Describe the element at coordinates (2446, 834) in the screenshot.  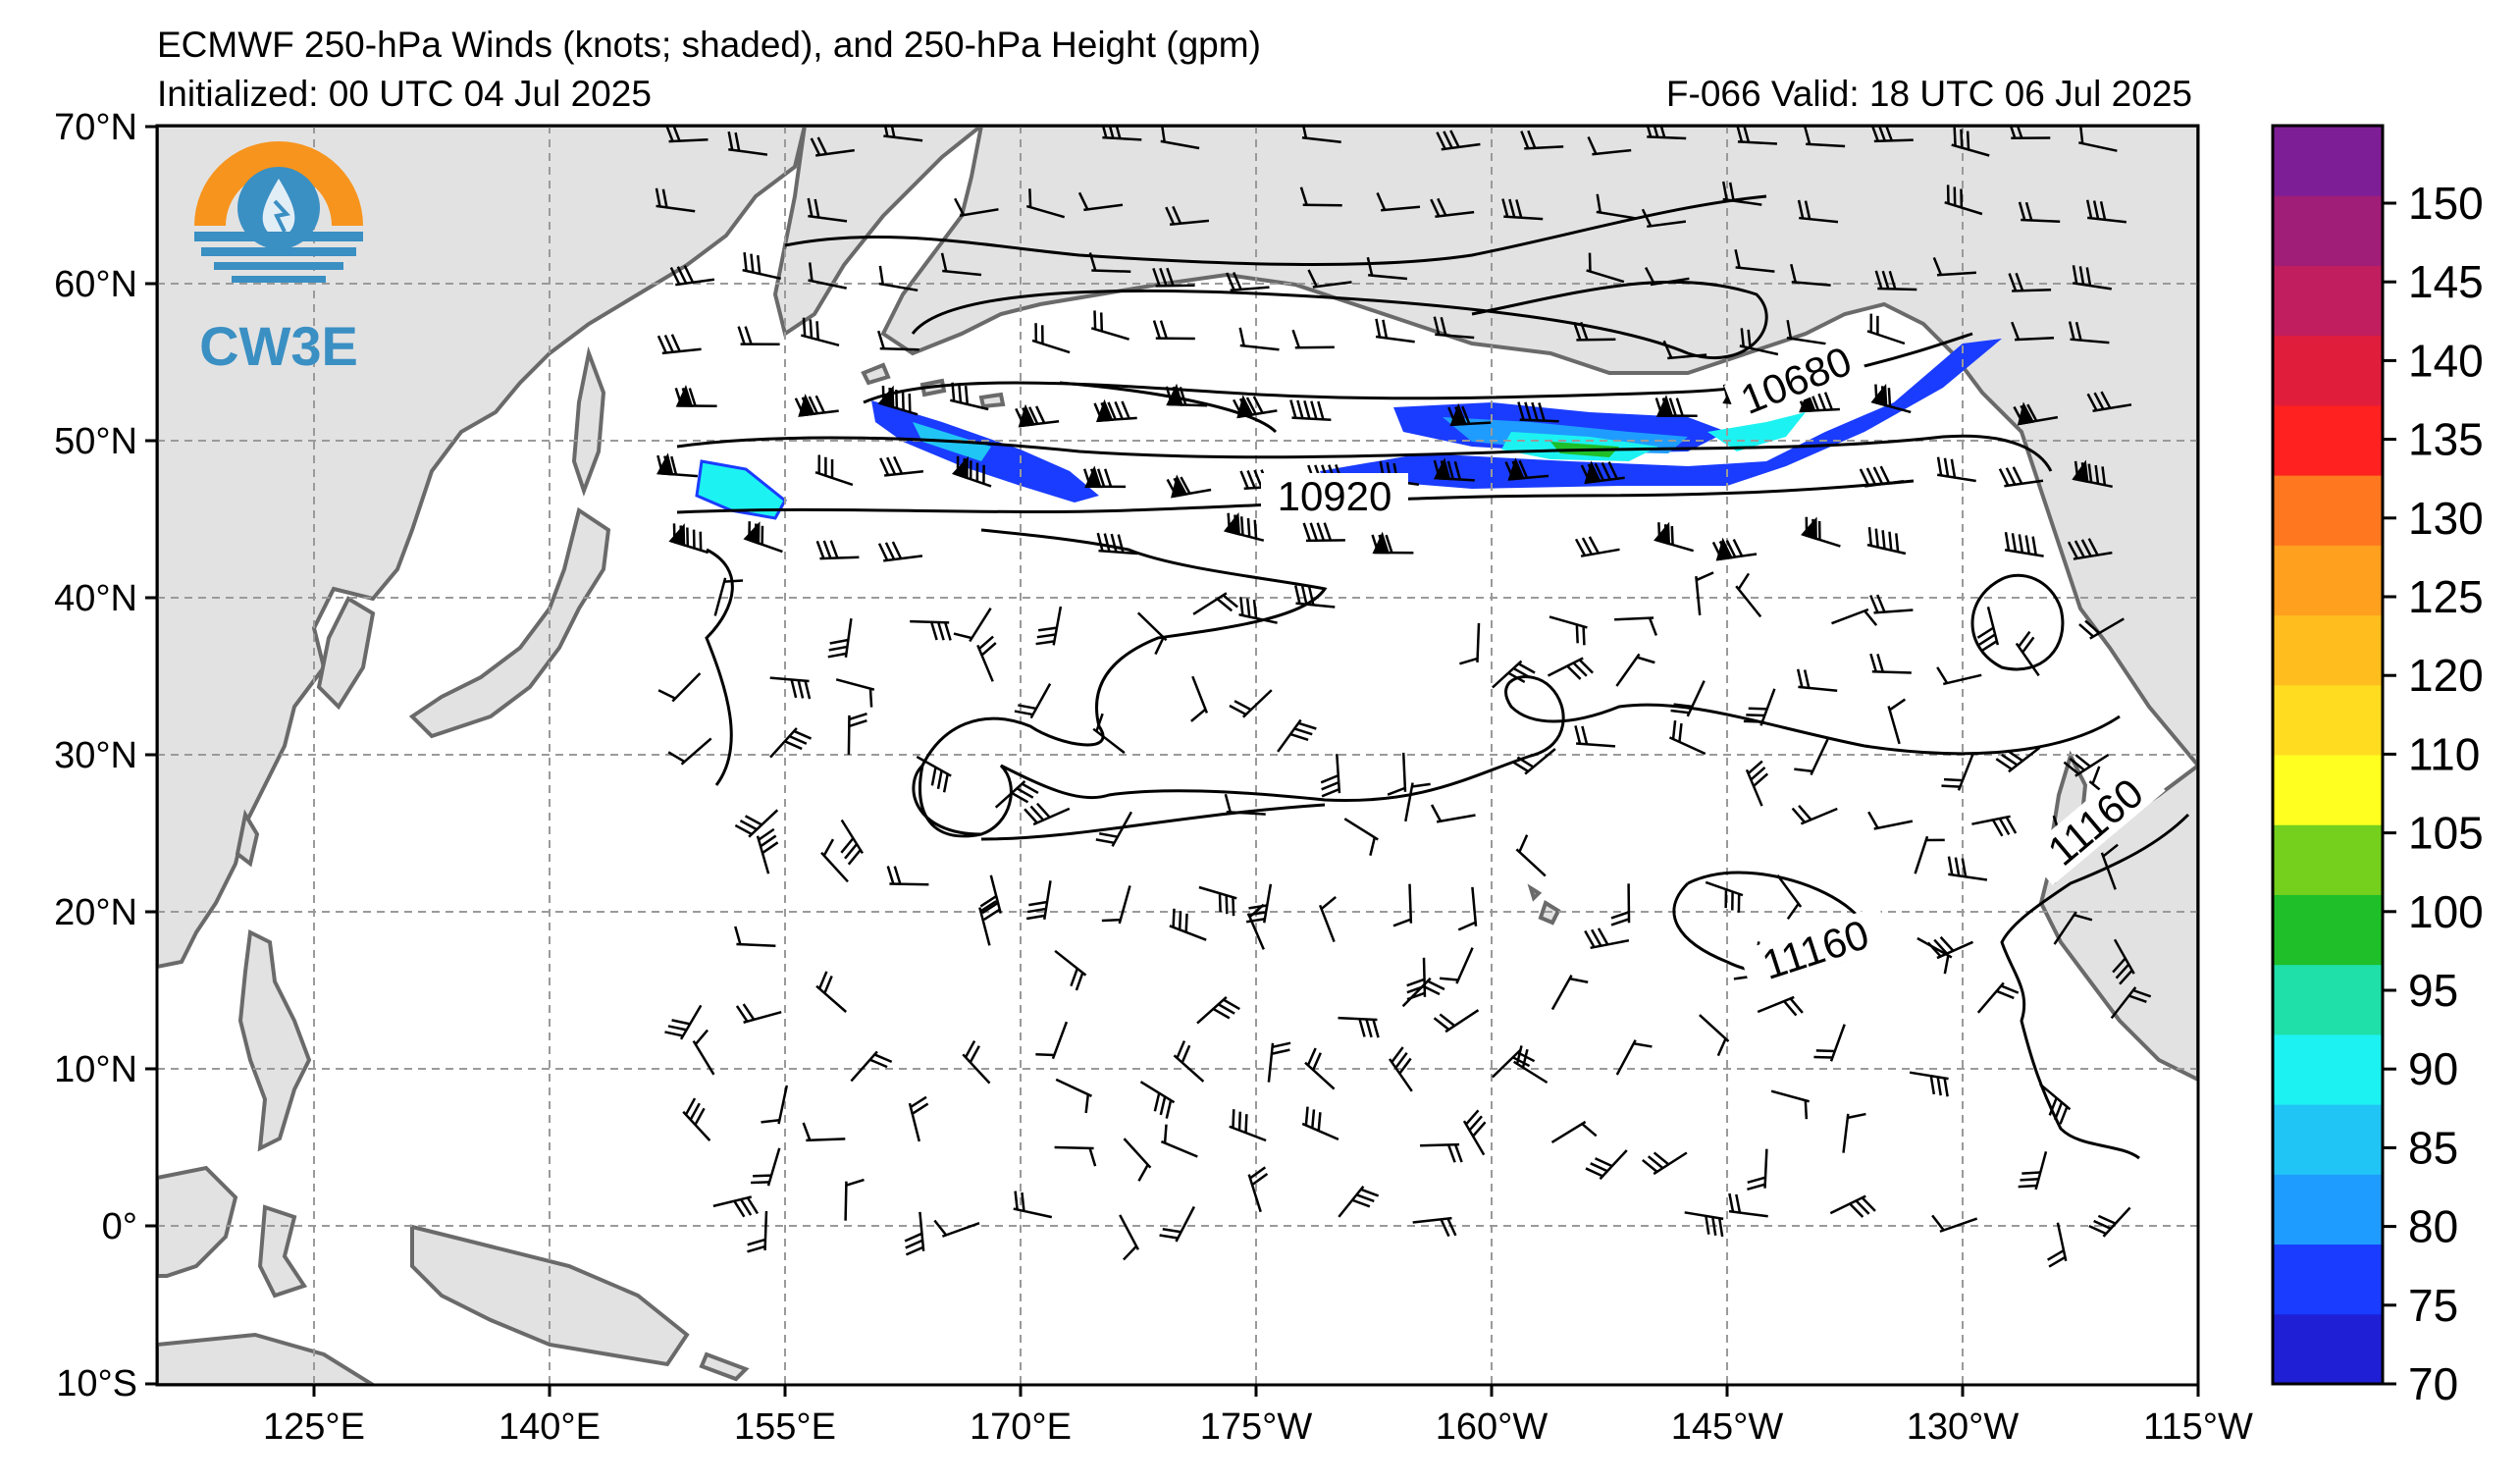
I see `colorbar-label: 105` at that location.